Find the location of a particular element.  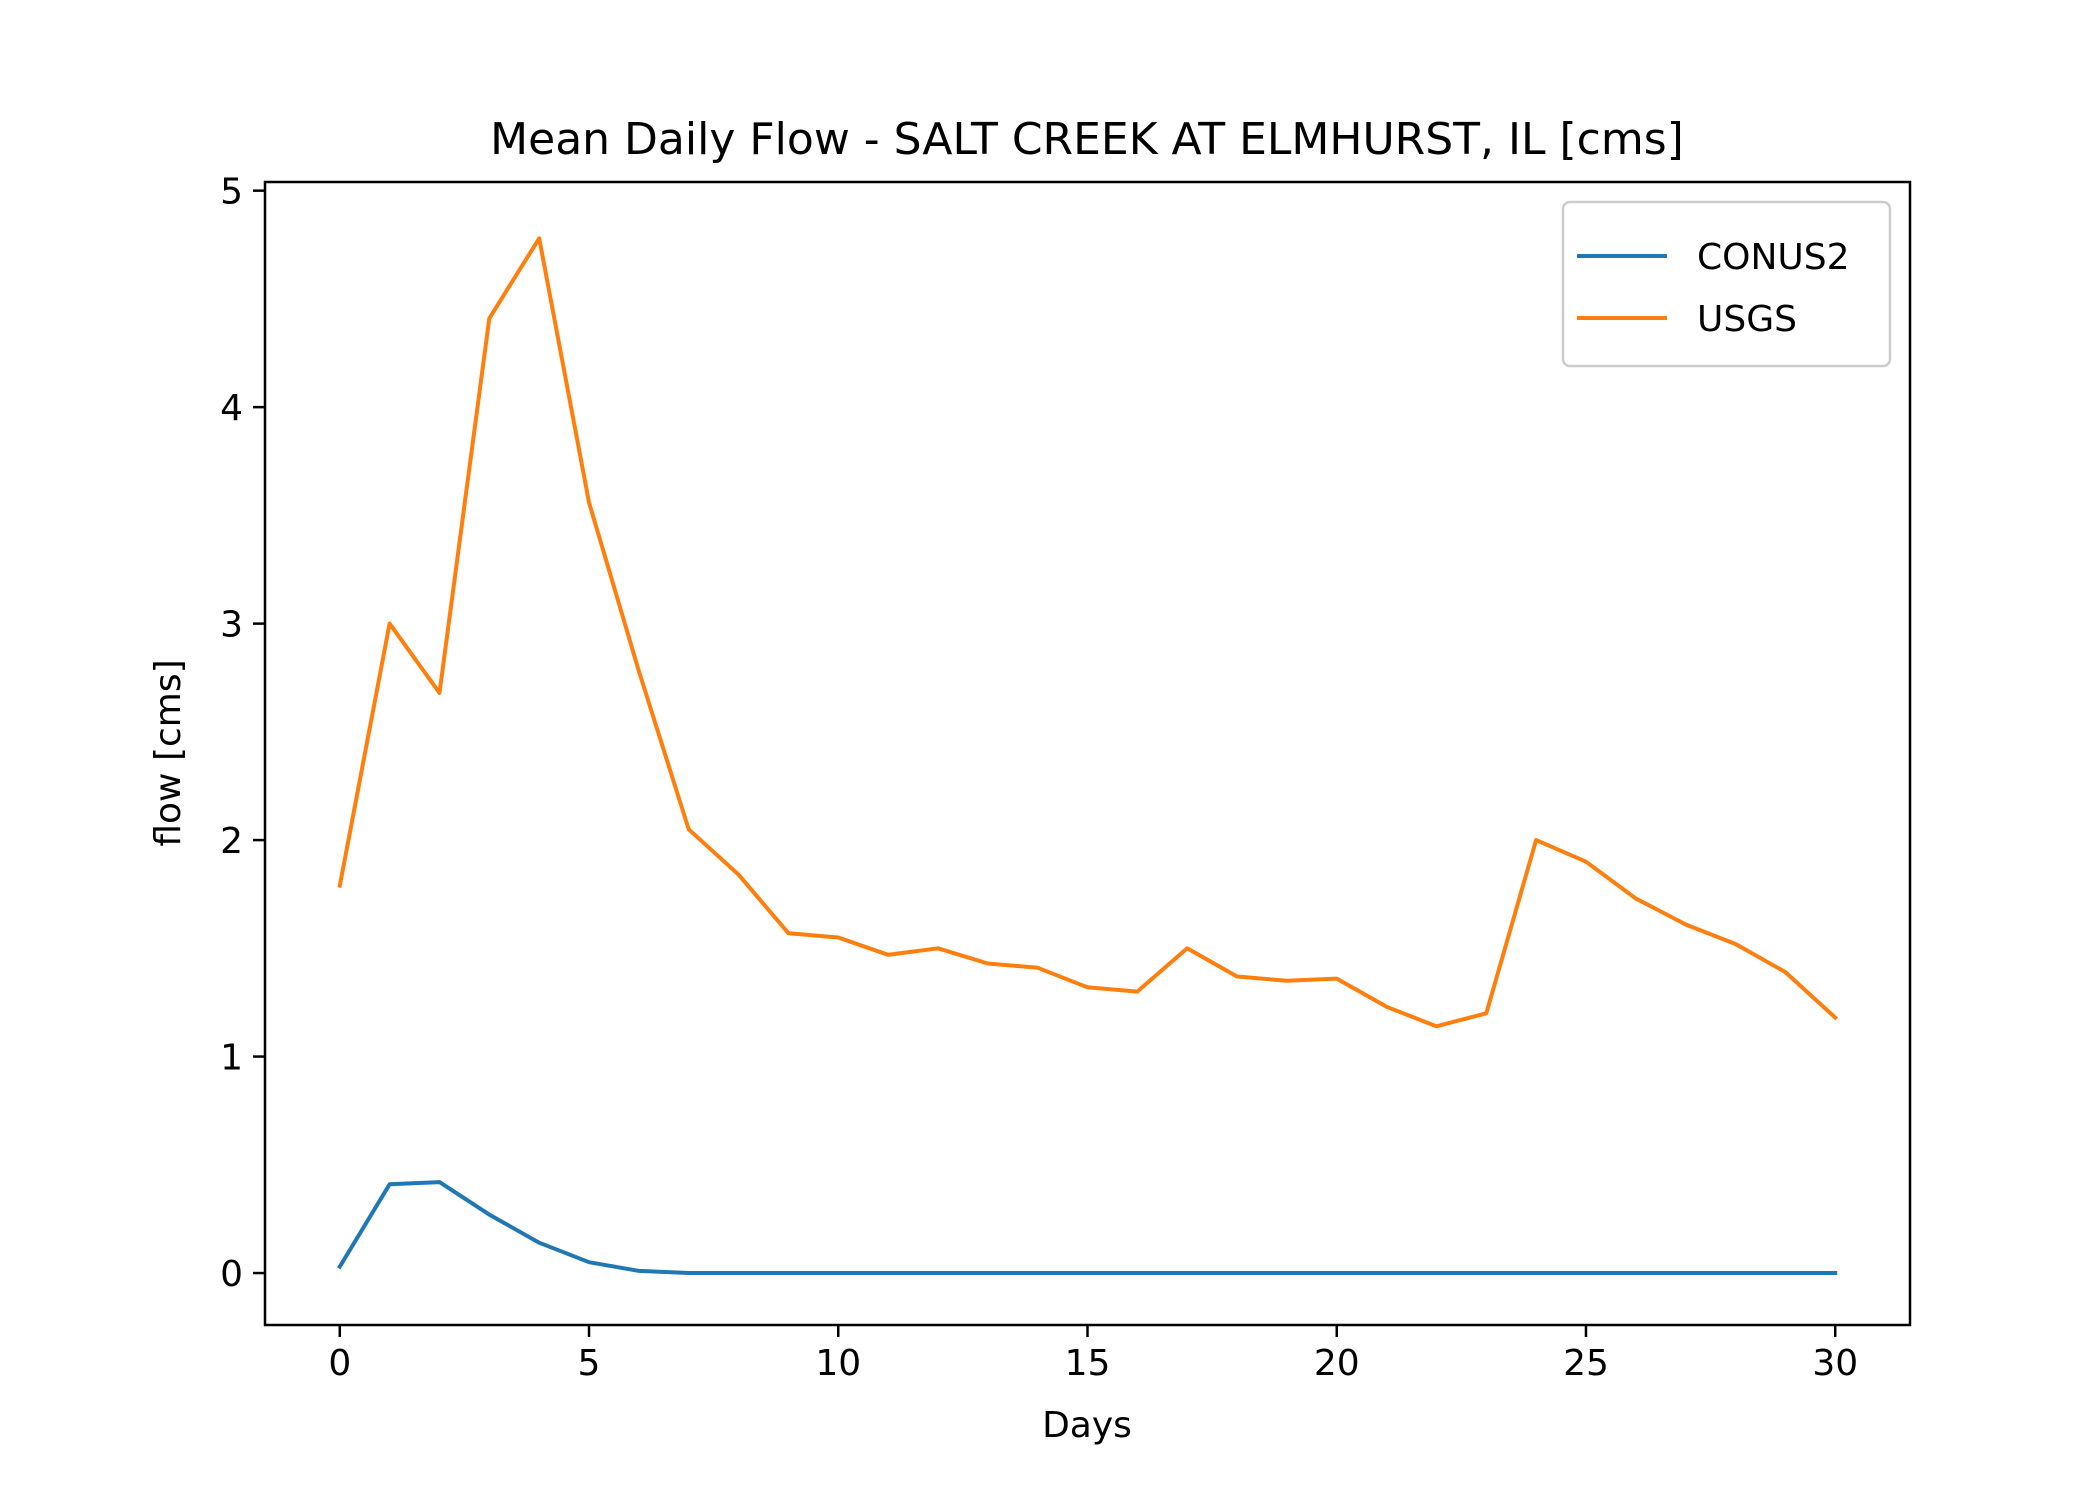

x-tick-label: 0 is located at coordinates (339, 1363).